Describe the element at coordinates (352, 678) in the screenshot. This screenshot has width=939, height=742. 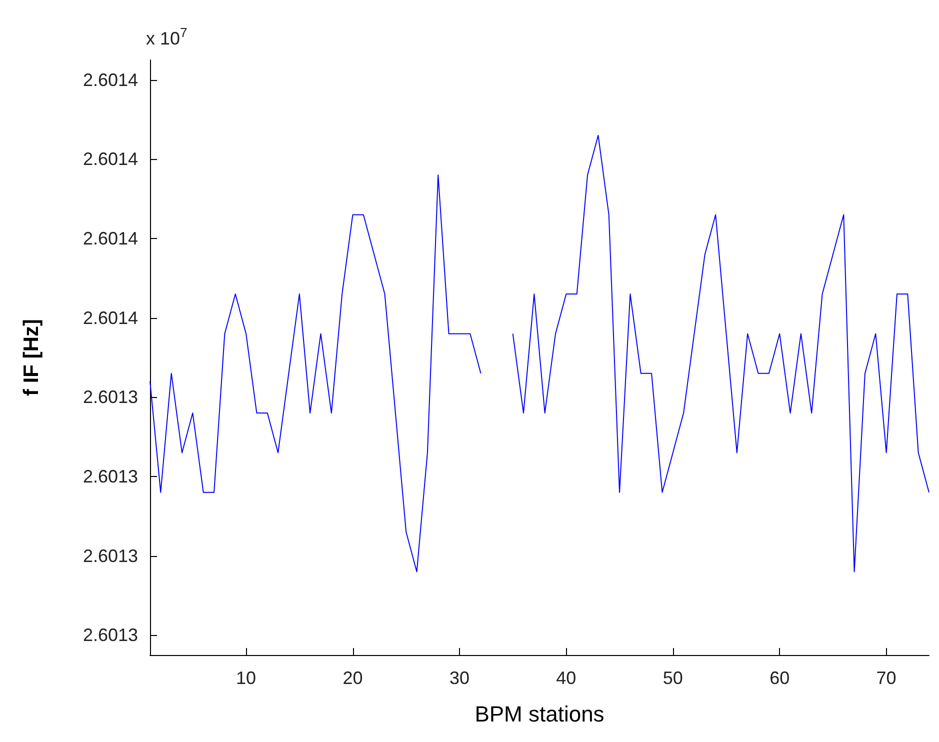
I see `x-tick-label: 20` at that location.